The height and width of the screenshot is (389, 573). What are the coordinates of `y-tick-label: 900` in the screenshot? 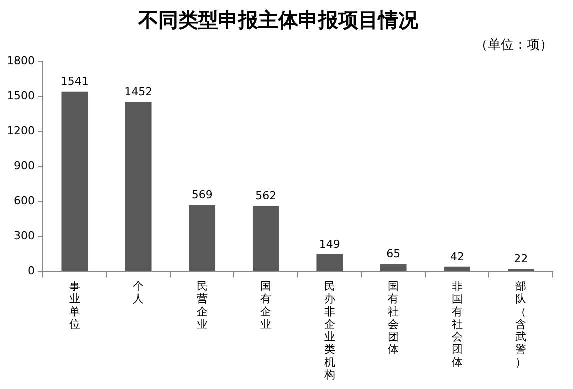 It's located at (24, 166).